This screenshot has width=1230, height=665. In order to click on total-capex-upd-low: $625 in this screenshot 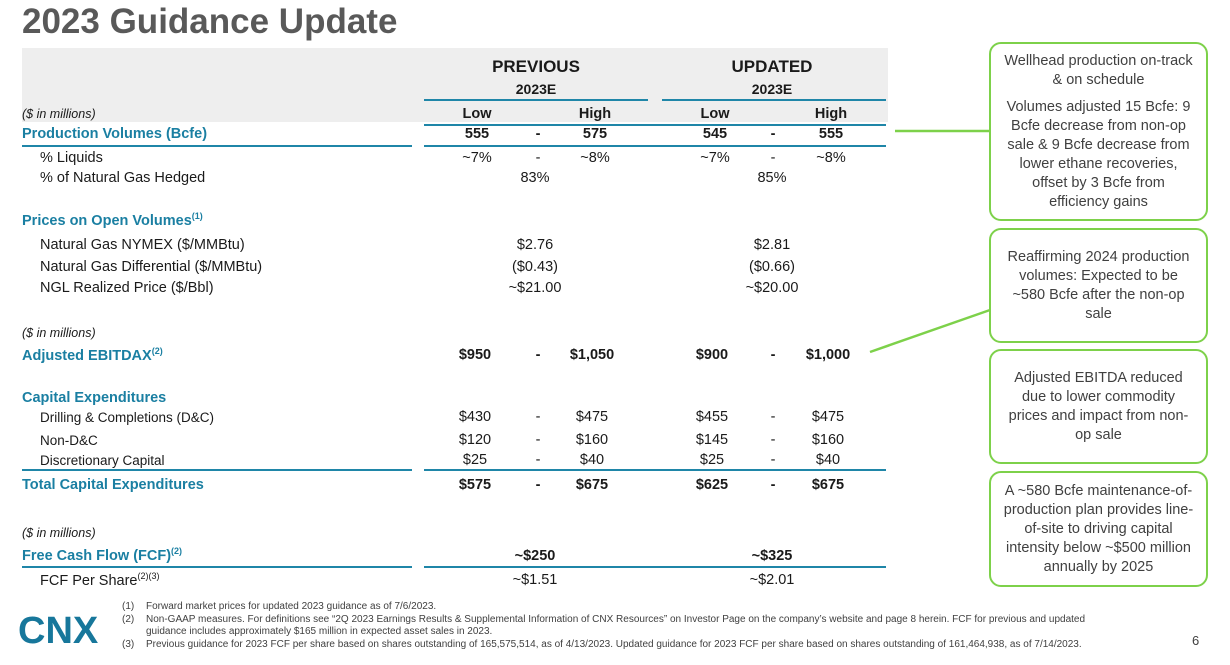, I will do `click(712, 485)`.